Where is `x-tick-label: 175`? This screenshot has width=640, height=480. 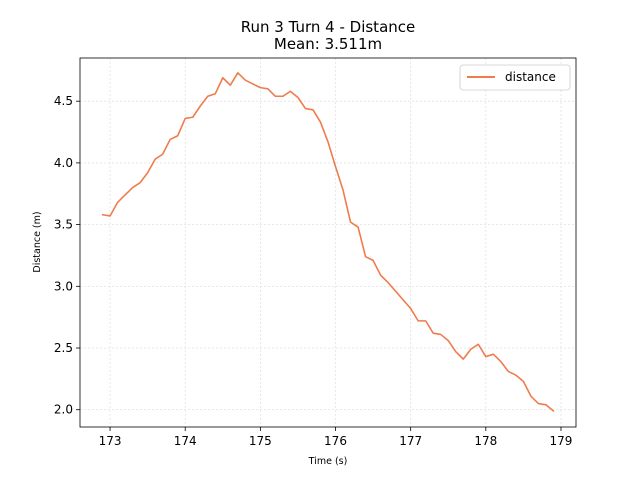 x-tick-label: 175 is located at coordinates (260, 441).